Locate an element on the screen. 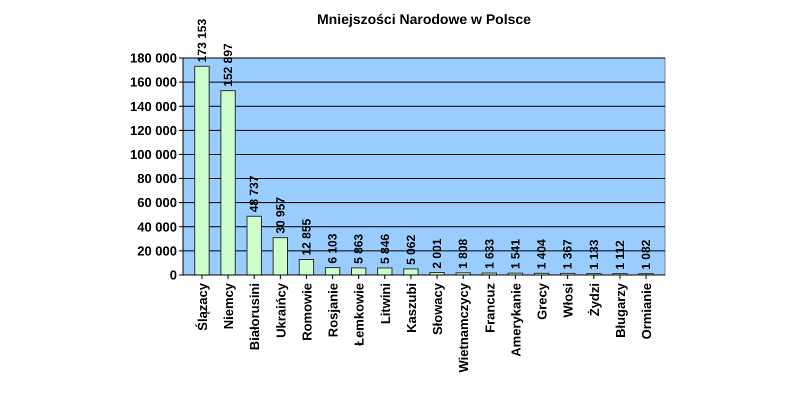  x-tick-label: Włosi is located at coordinates (568, 300).